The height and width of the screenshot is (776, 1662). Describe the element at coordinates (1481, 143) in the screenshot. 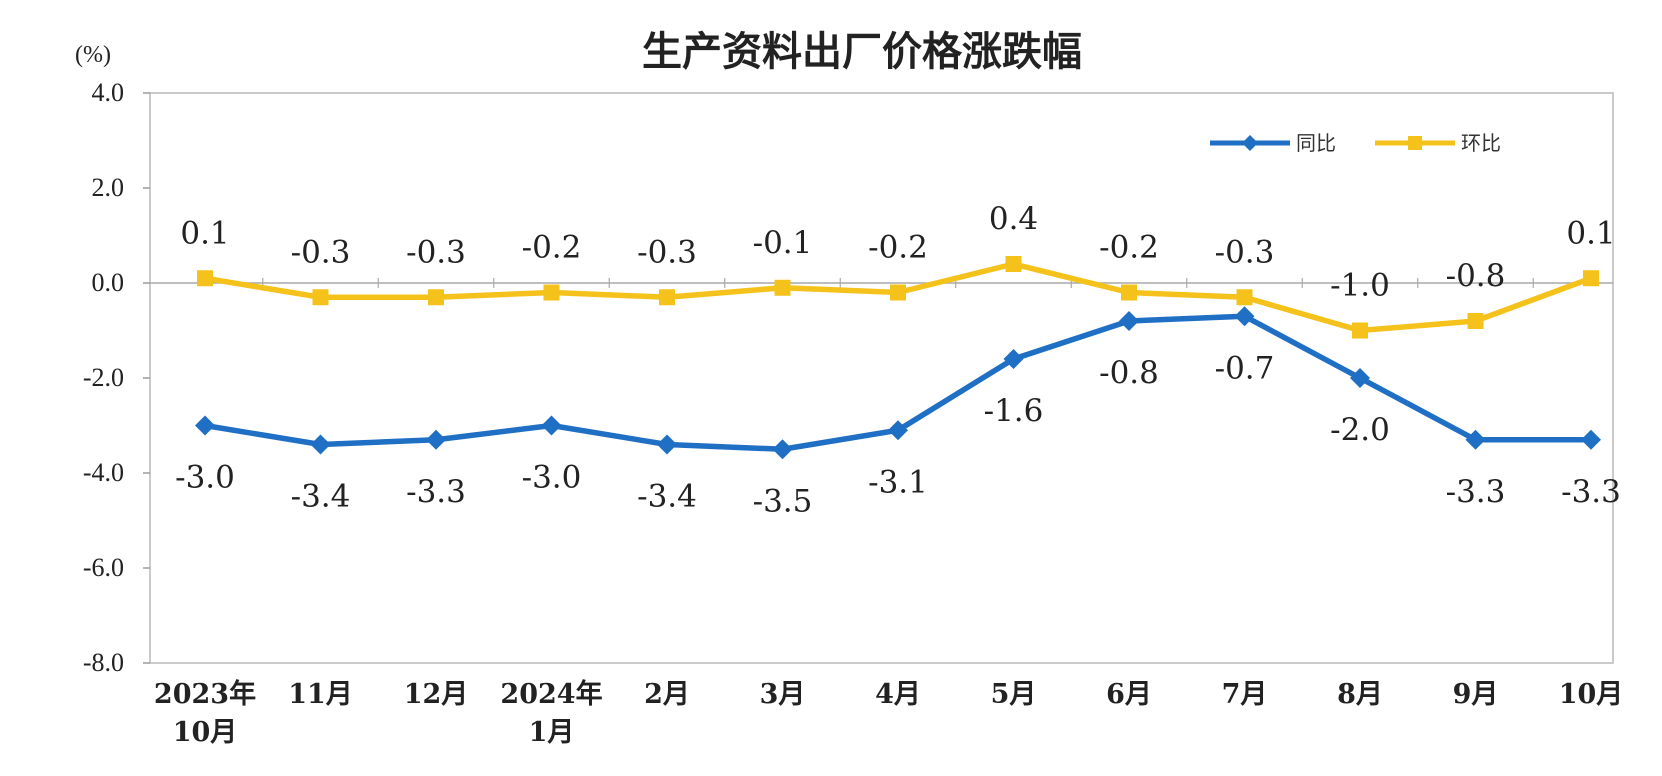

I see `legend-label-mom: 环比` at that location.